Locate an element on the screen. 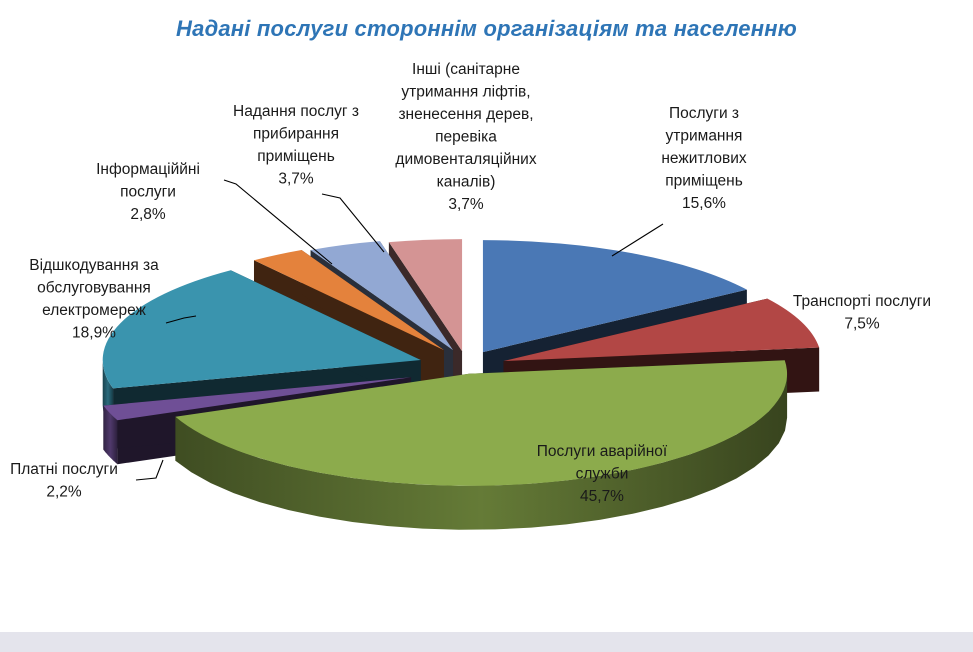 This screenshot has height=652, width=973. slice-label-6-line-1: прибирання is located at coordinates (296, 134).